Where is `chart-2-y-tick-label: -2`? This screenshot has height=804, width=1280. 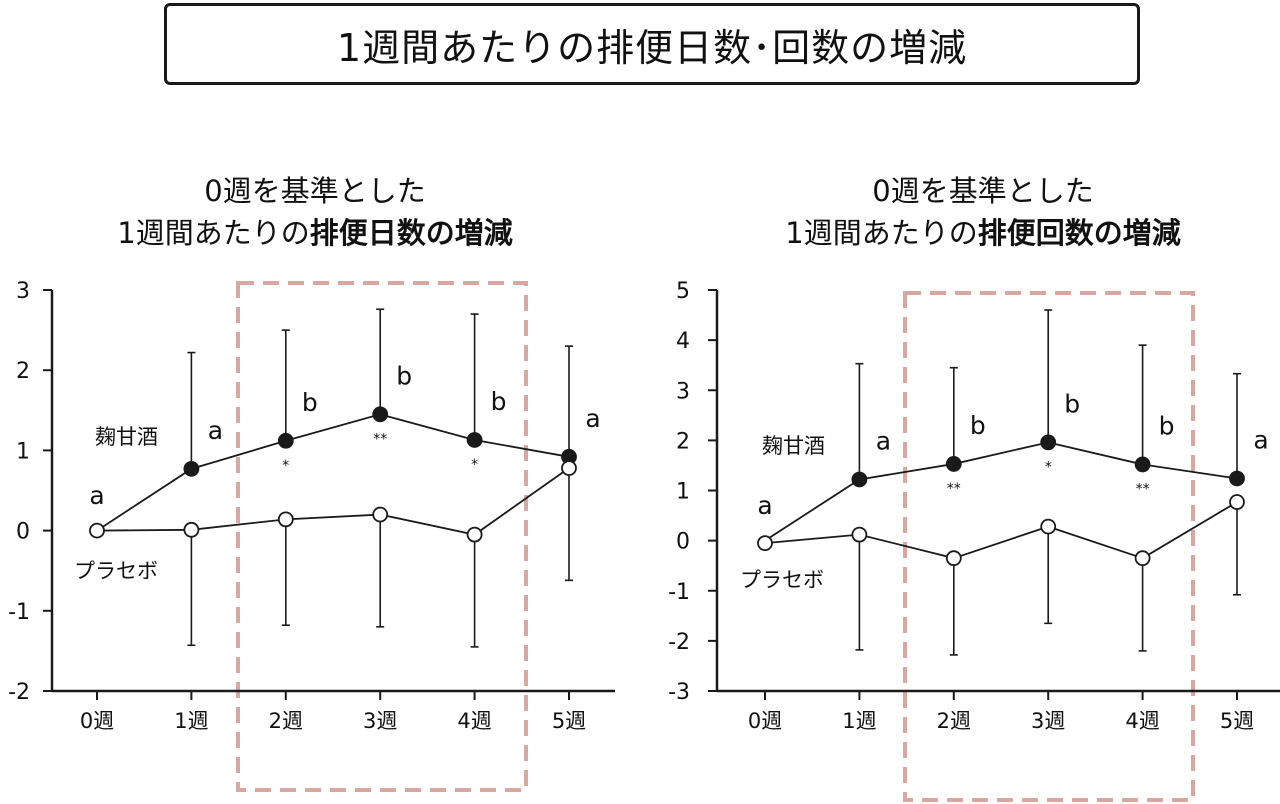 chart-2-y-tick-label: -2 is located at coordinates (679, 642).